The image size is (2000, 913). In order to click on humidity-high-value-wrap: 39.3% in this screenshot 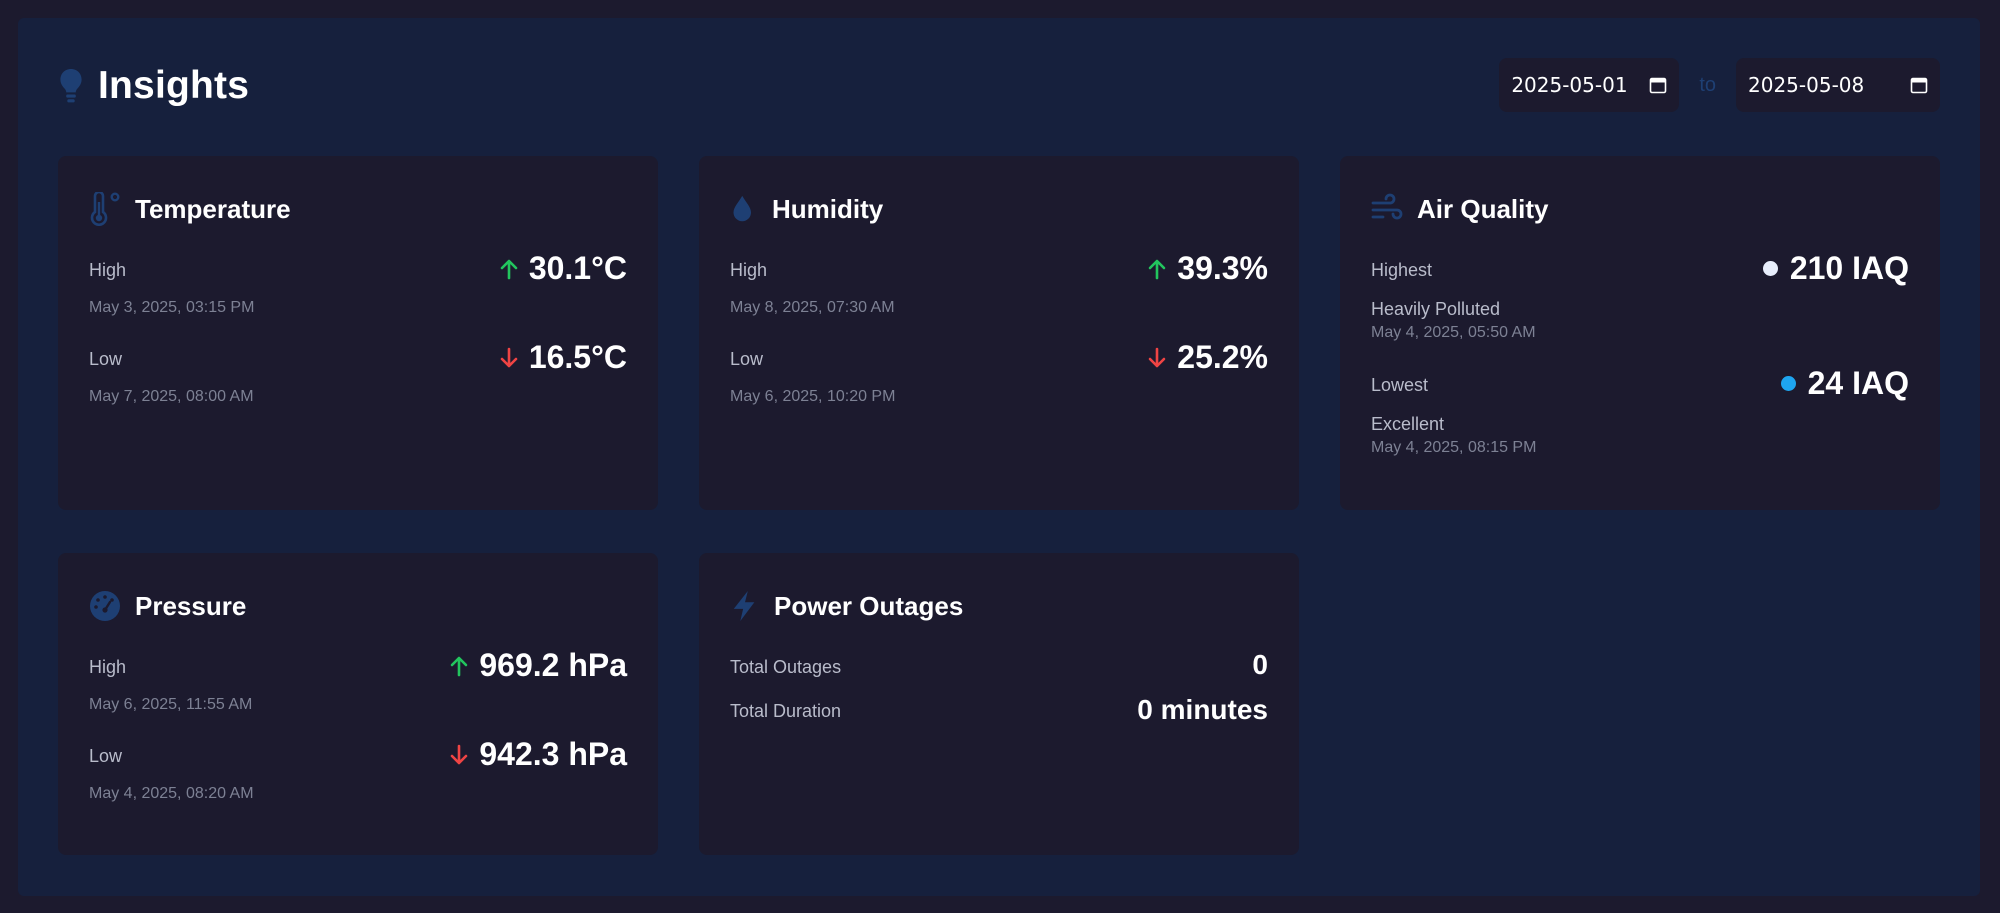, I will do `click(1207, 268)`.